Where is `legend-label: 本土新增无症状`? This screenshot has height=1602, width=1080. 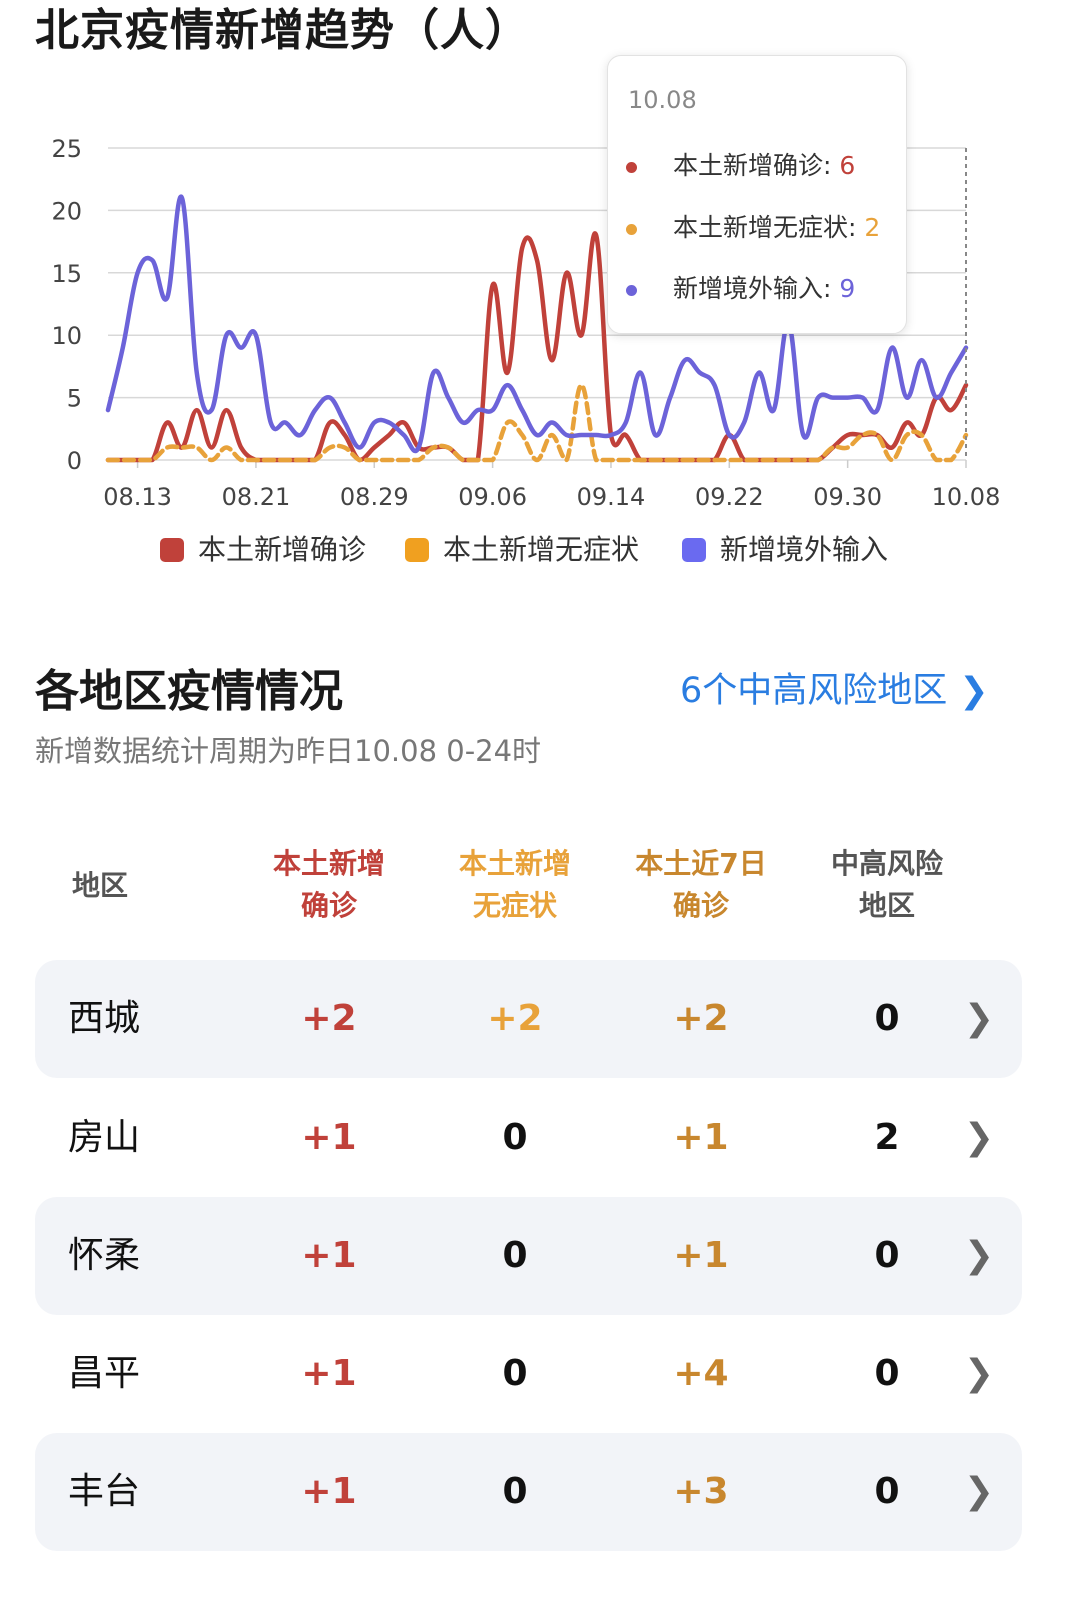
legend-label: 本土新增无症状 is located at coordinates (541, 549).